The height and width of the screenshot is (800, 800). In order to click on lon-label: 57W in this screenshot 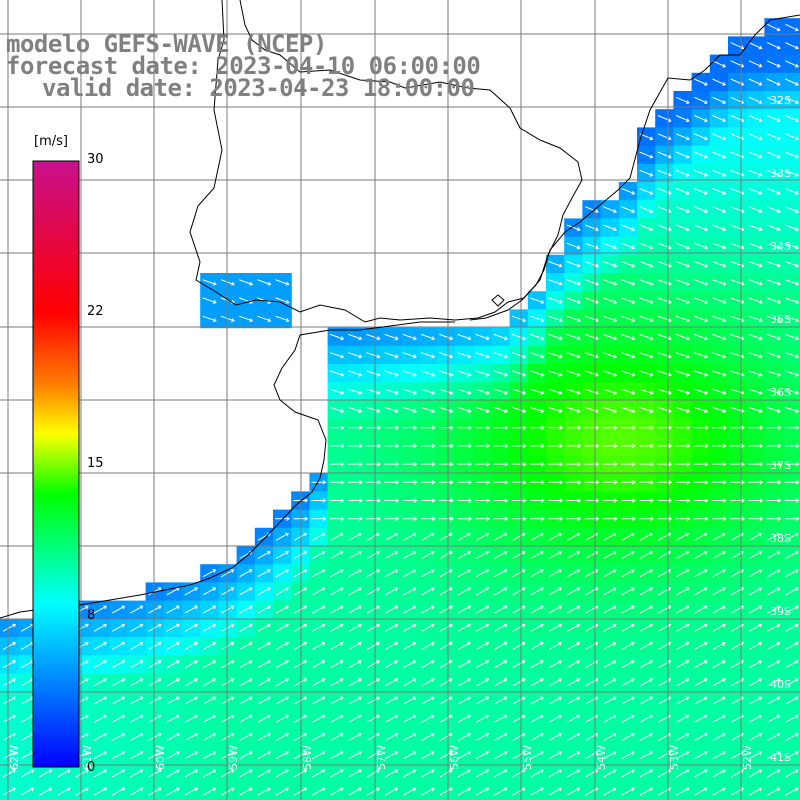, I will do `click(381, 757)`.